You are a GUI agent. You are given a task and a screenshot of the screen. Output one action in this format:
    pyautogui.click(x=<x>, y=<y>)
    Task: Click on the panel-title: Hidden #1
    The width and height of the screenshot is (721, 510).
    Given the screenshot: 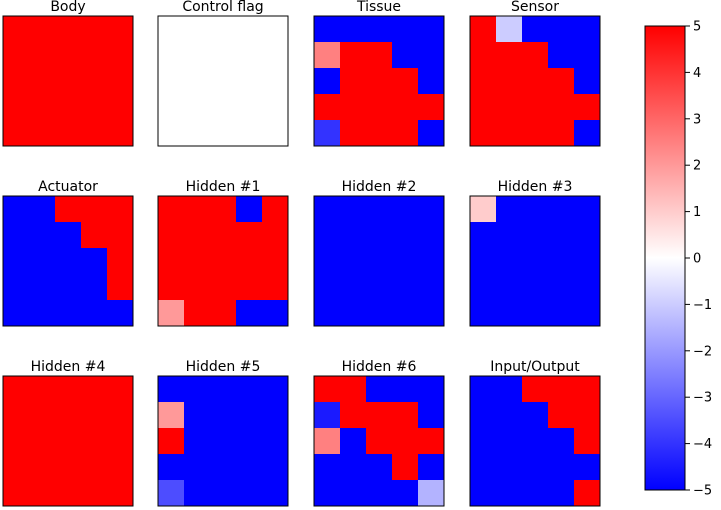 What is the action you would take?
    pyautogui.click(x=223, y=187)
    